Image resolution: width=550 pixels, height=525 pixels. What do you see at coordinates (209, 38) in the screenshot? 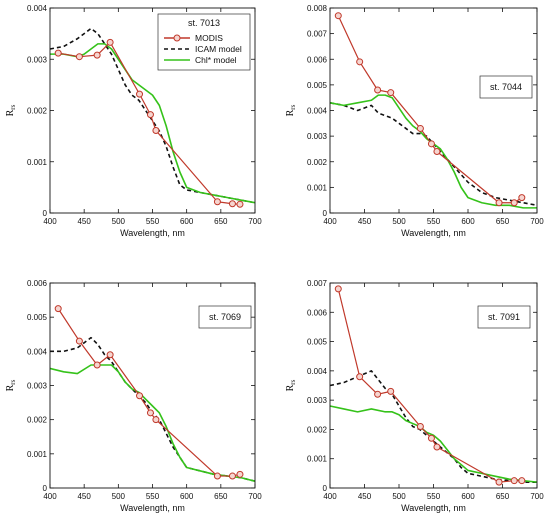
I see `legend-entry-label: MODIS` at bounding box center [209, 38].